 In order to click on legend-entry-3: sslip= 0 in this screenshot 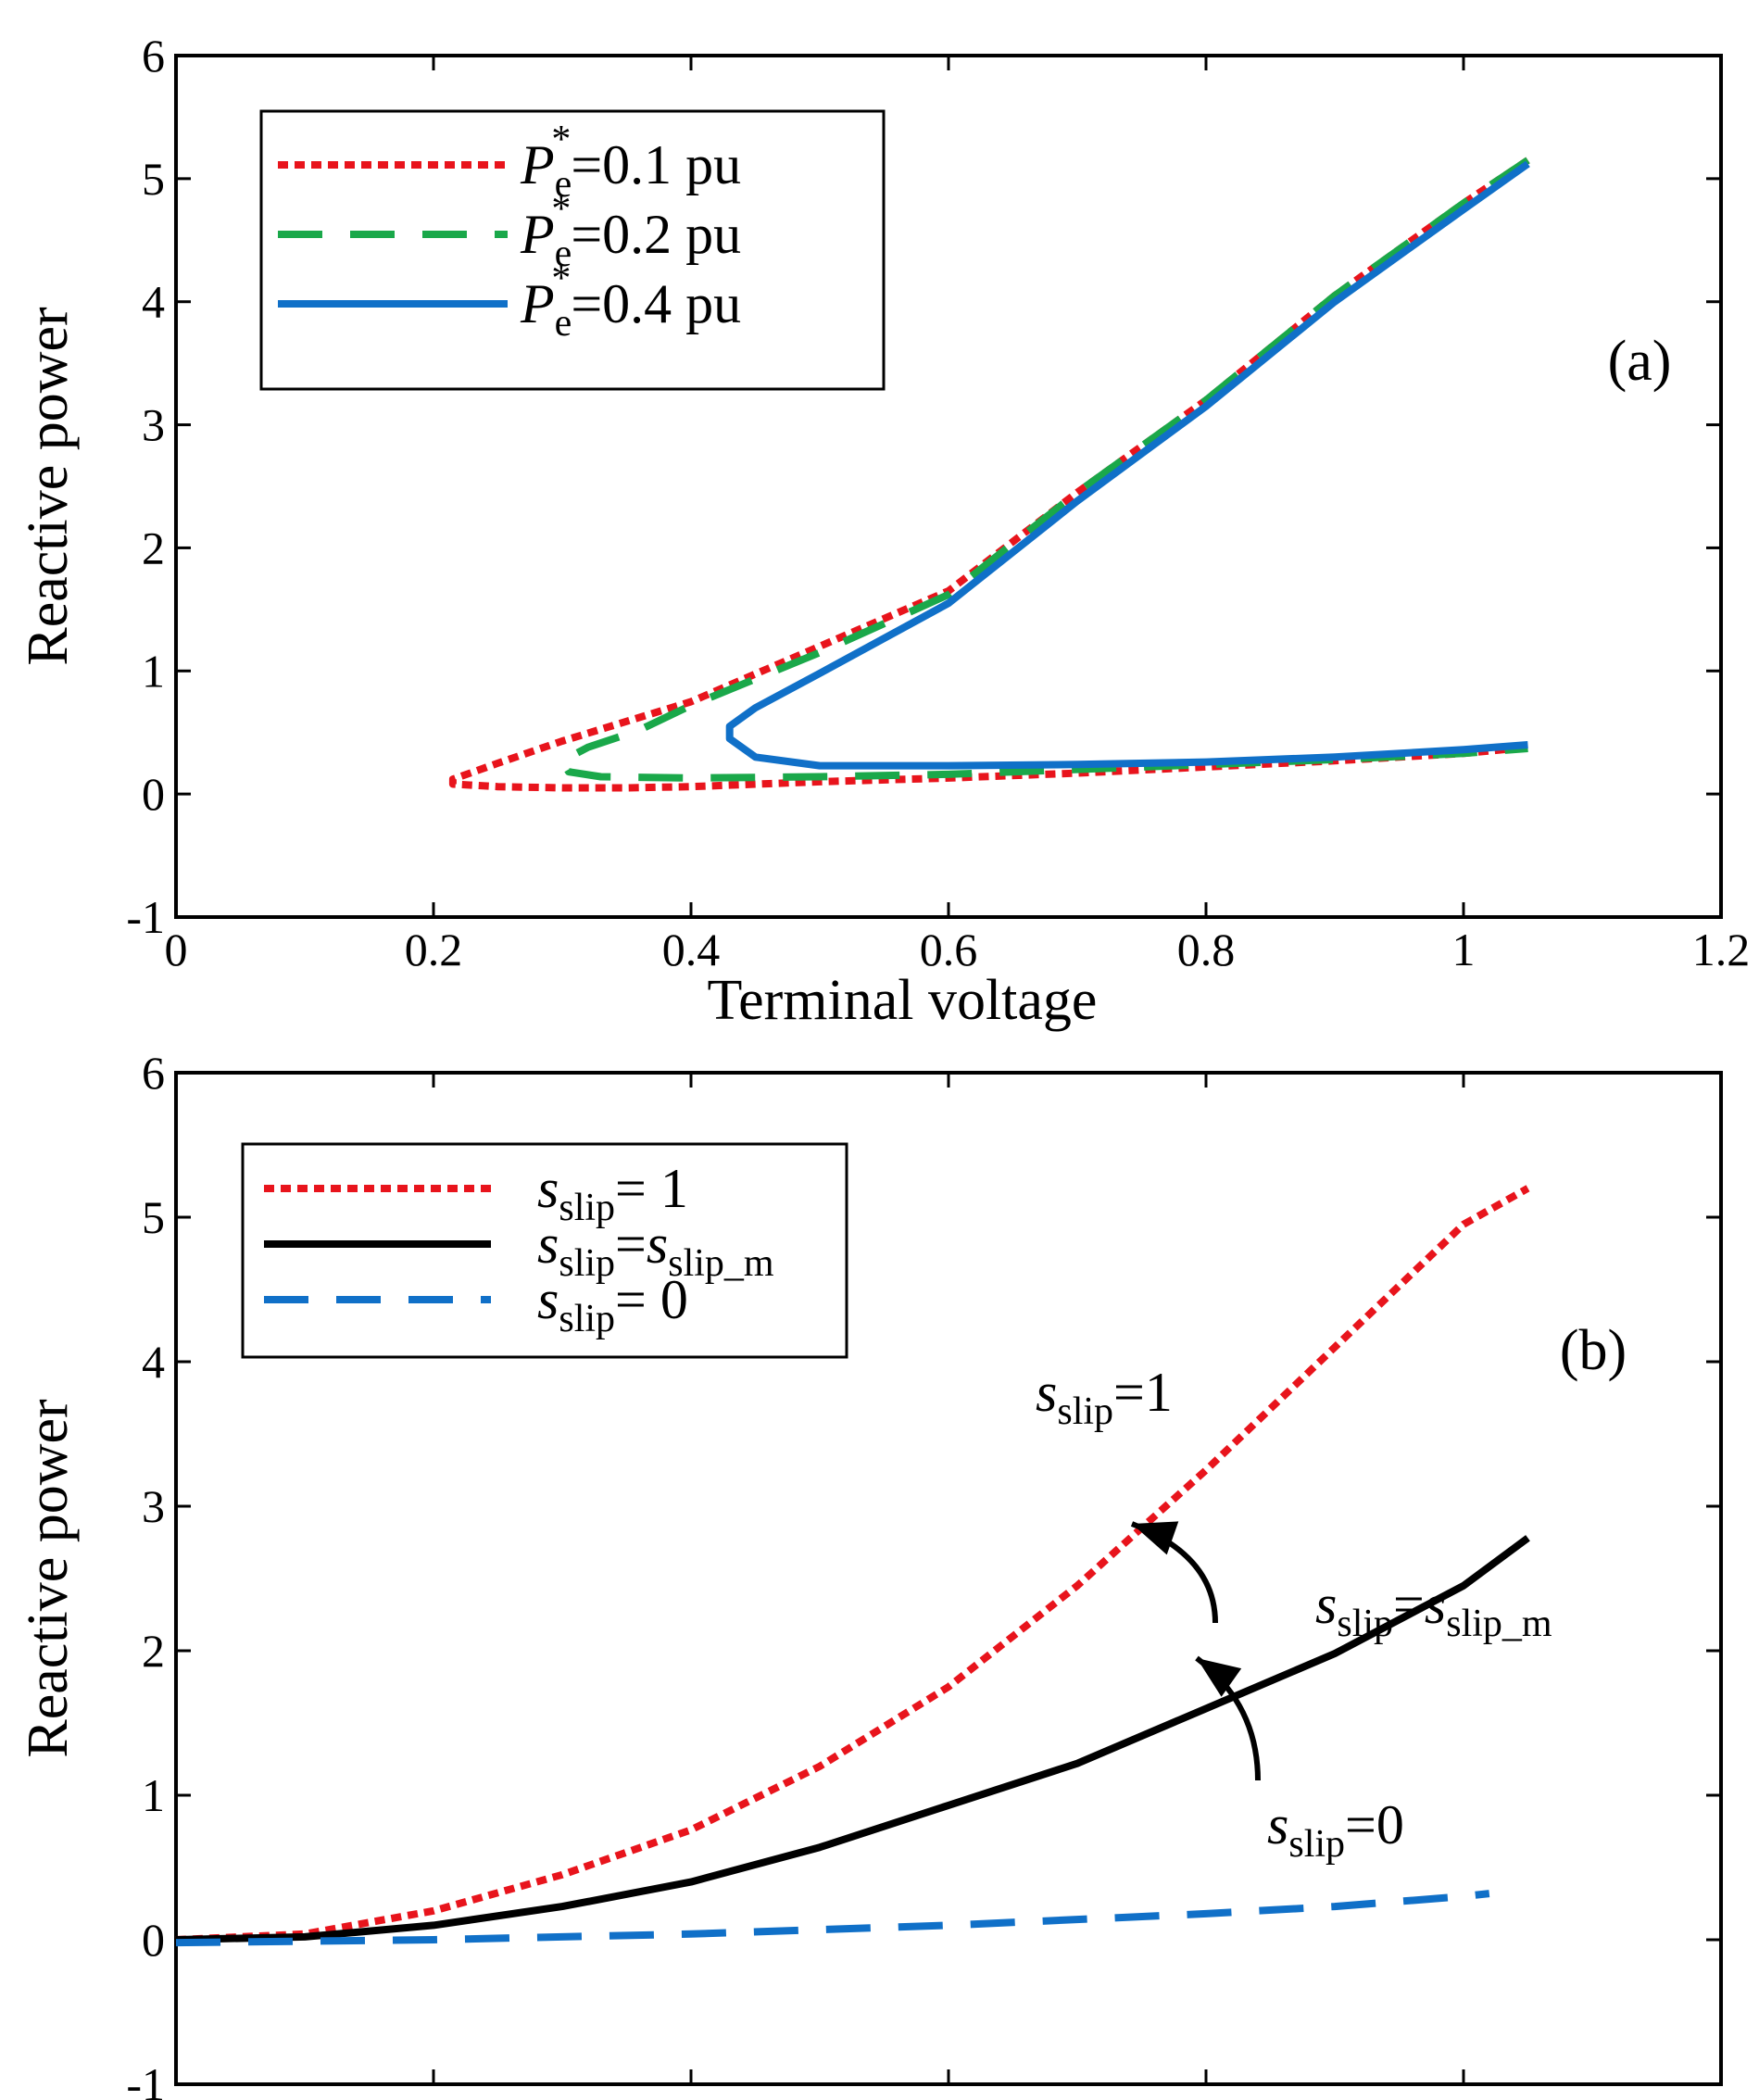, I will do `click(612, 1304)`.